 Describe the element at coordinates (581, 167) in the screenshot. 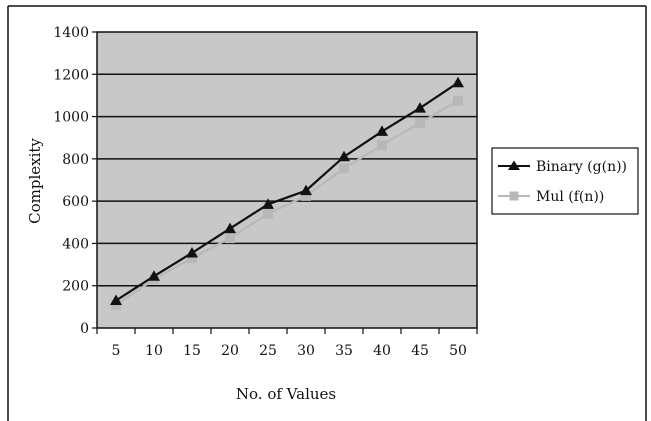

I see `legend-binary-label: Binary (g(n))` at that location.